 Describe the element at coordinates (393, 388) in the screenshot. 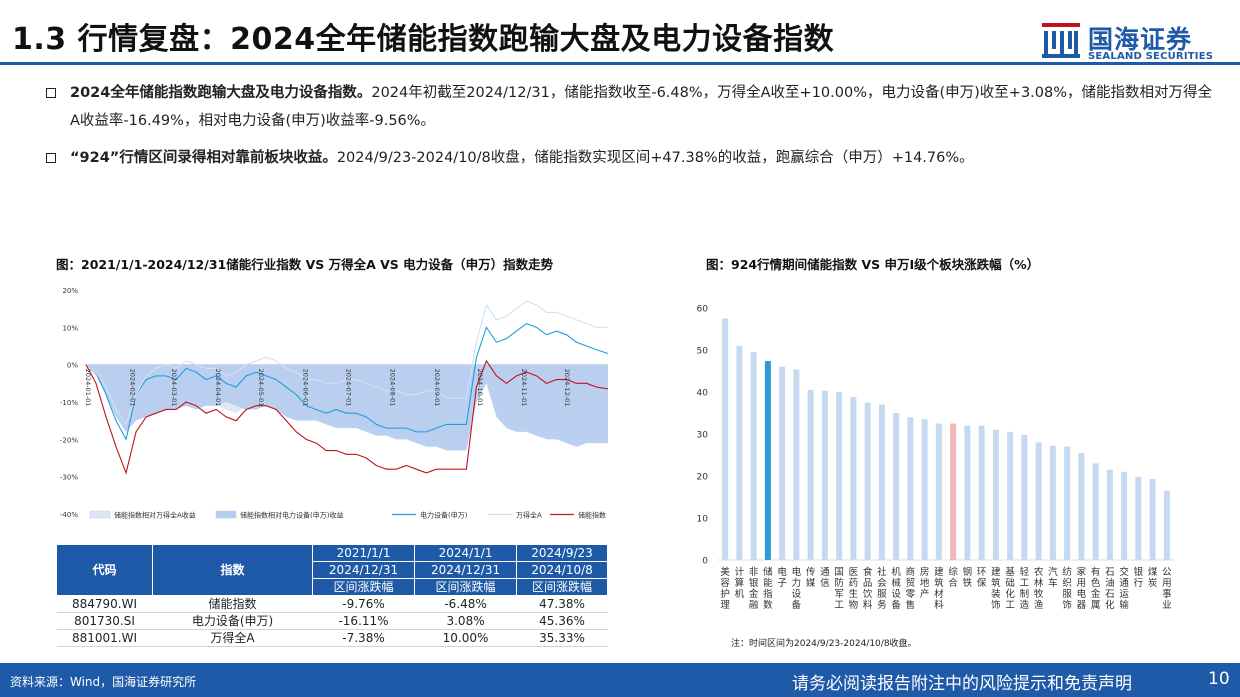

I see `x-tick-label: 2024-08-01` at that location.